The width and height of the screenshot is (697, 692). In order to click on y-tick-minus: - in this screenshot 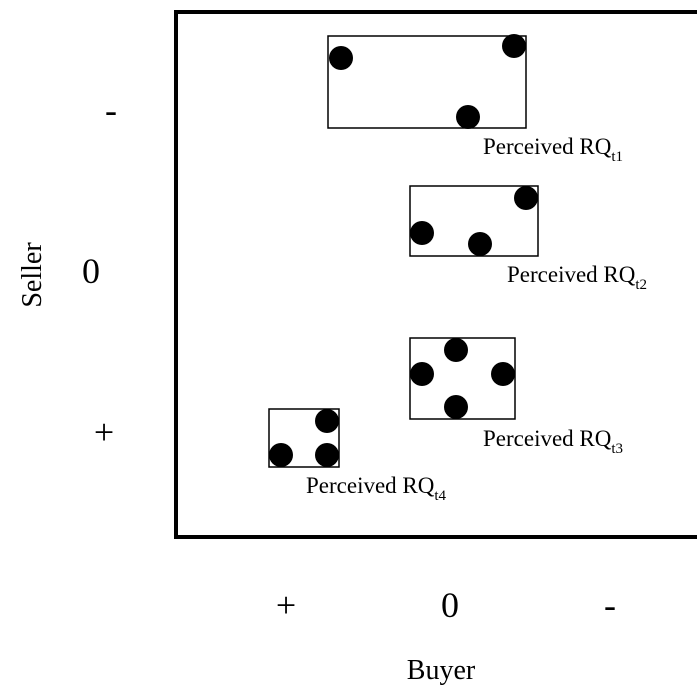, I will do `click(111, 110)`.